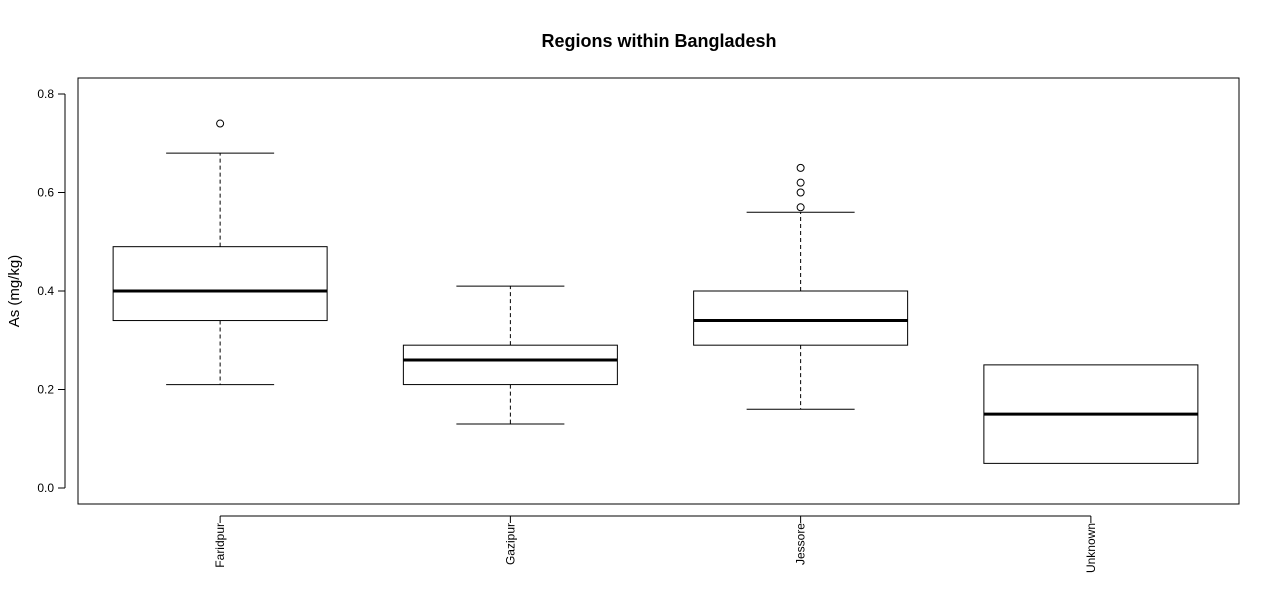  What do you see at coordinates (801, 544) in the screenshot?
I see `x-tick-label: Jessore` at bounding box center [801, 544].